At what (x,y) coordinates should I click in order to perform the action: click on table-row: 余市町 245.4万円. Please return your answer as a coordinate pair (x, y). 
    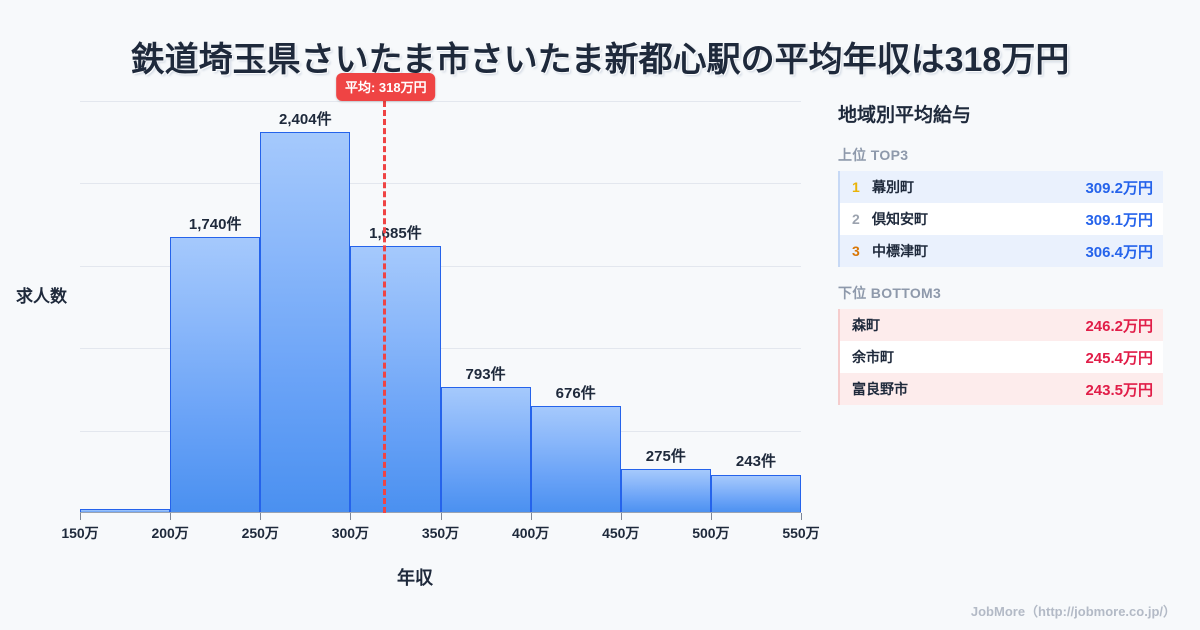
    Looking at the image, I should click on (1001, 357).